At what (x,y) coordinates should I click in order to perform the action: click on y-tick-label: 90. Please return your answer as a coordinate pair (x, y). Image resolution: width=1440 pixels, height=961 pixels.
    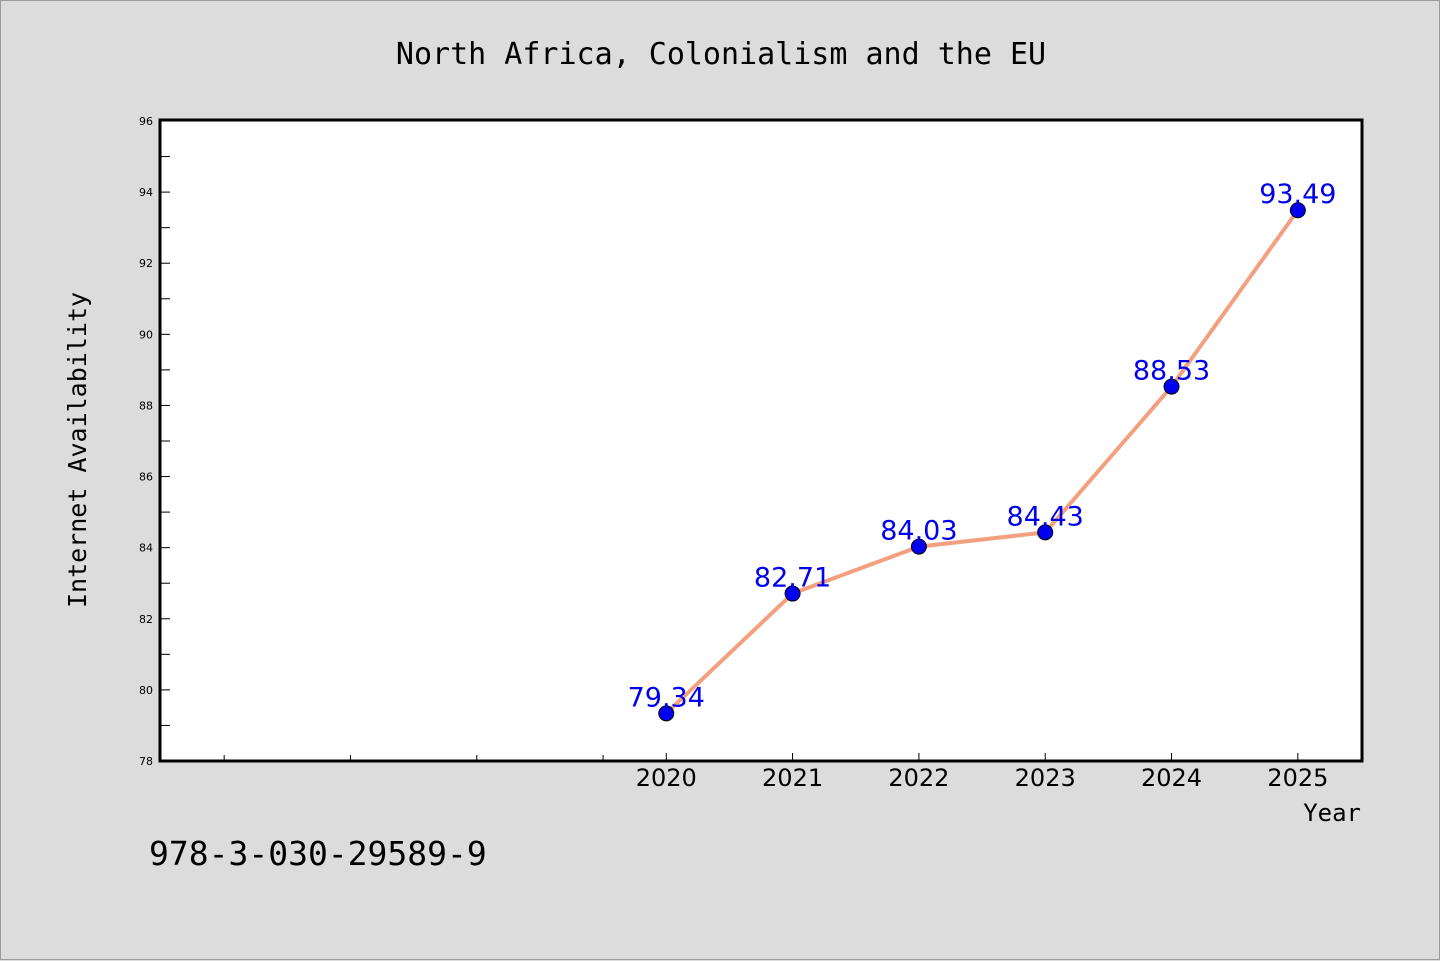
    Looking at the image, I should click on (146, 334).